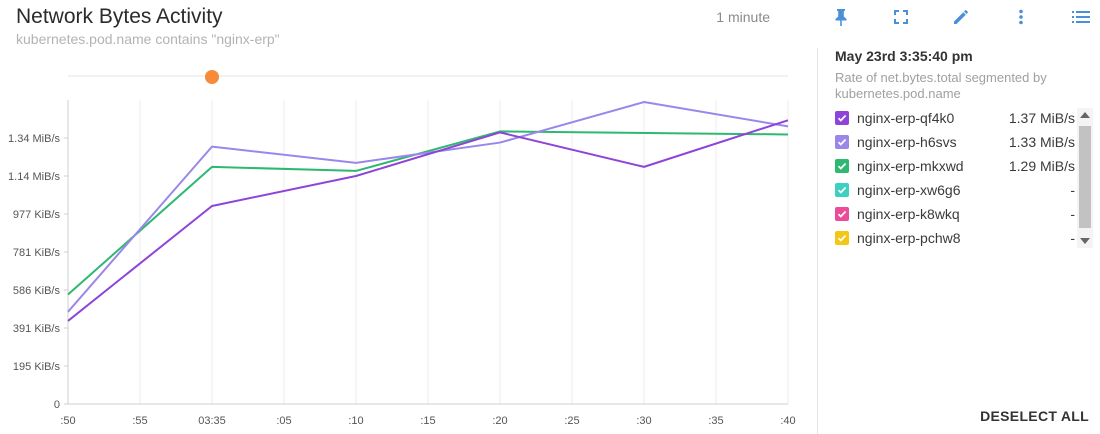 Image resolution: width=1100 pixels, height=434 pixels. I want to click on legend-item: nginx-erp-pchw8 -, so click(955, 238).